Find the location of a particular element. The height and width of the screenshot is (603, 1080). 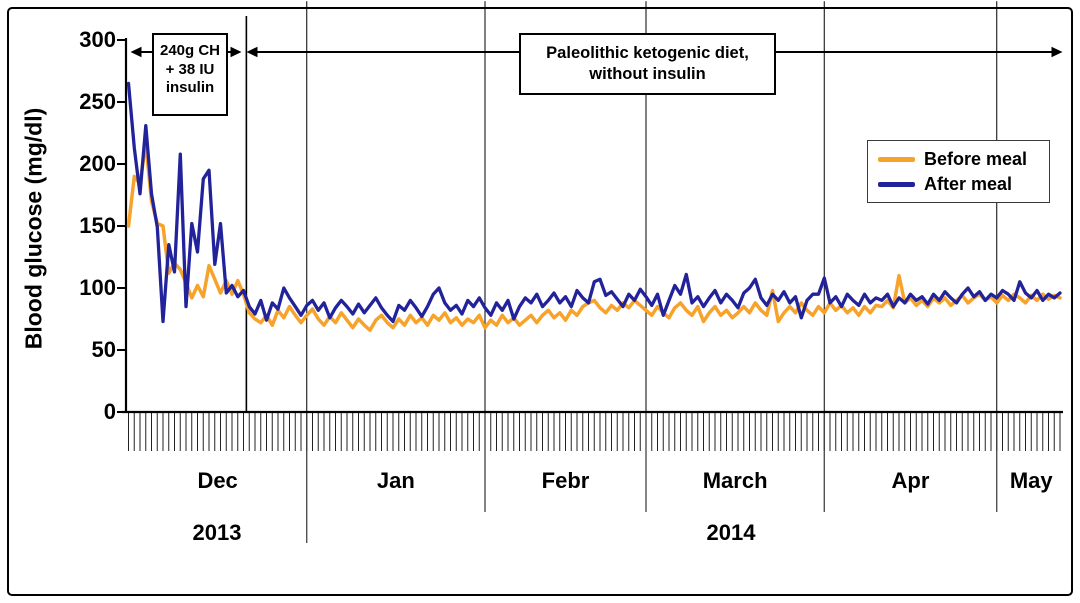

month-label-may: May is located at coordinates (1031, 480).